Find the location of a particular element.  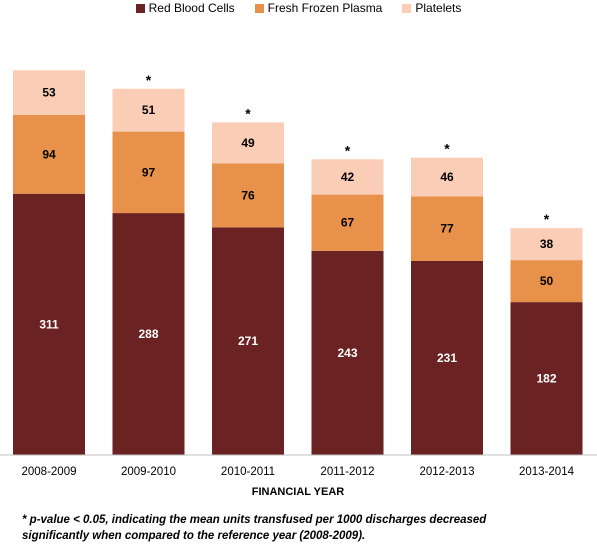

bar-segment-ffp-2010-2011 is located at coordinates (248, 195).